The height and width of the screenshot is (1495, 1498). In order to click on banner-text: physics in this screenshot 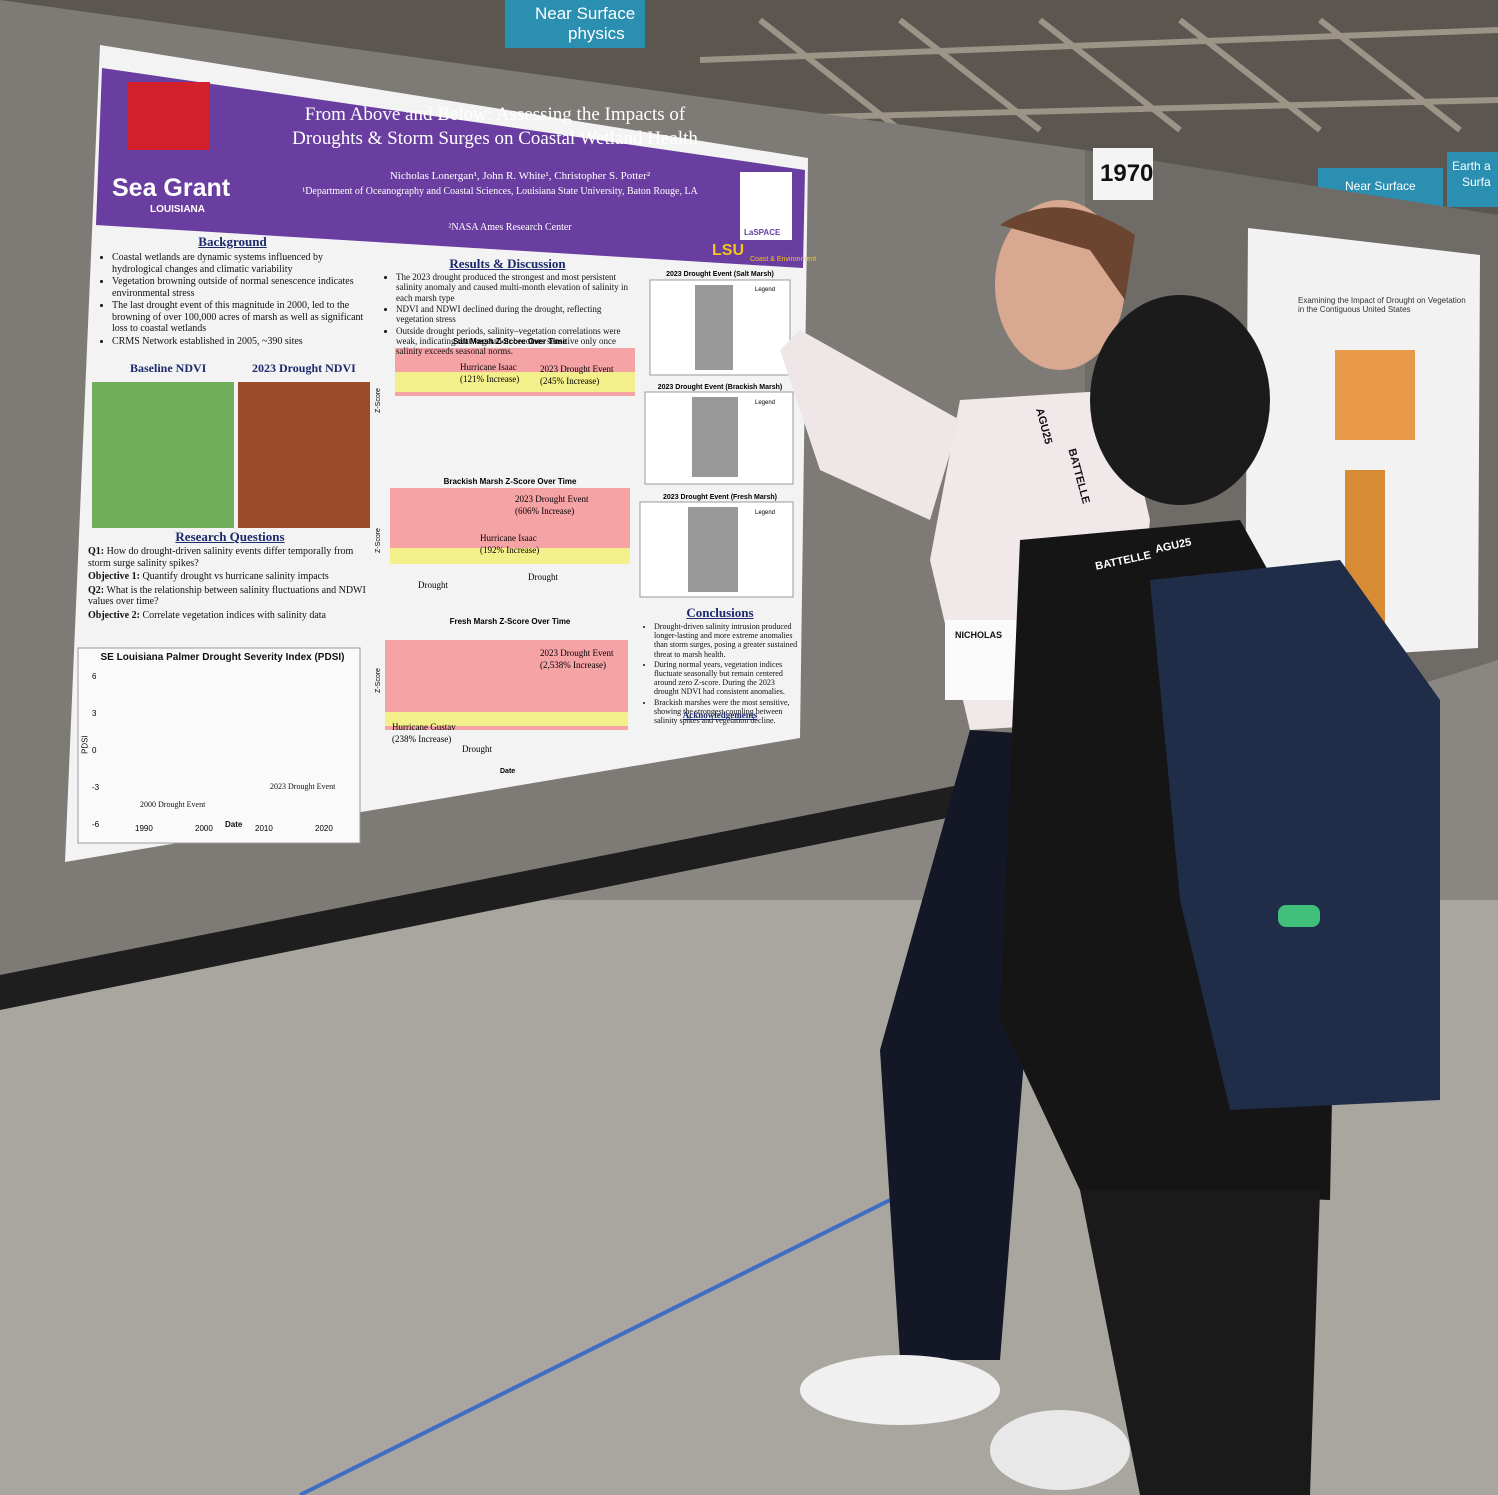, I will do `click(596, 33)`.